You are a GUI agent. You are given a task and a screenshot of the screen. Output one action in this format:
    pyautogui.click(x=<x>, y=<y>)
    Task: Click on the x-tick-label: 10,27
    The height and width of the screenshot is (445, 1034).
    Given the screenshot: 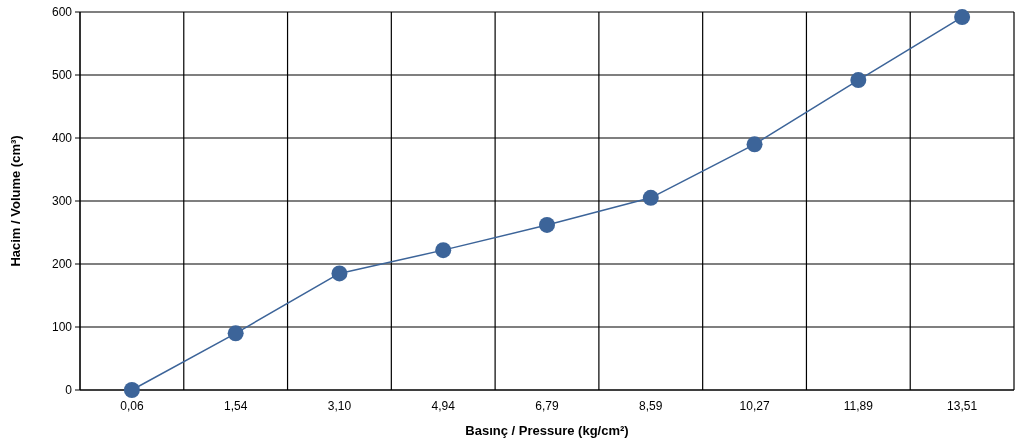 What is the action you would take?
    pyautogui.click(x=754, y=406)
    